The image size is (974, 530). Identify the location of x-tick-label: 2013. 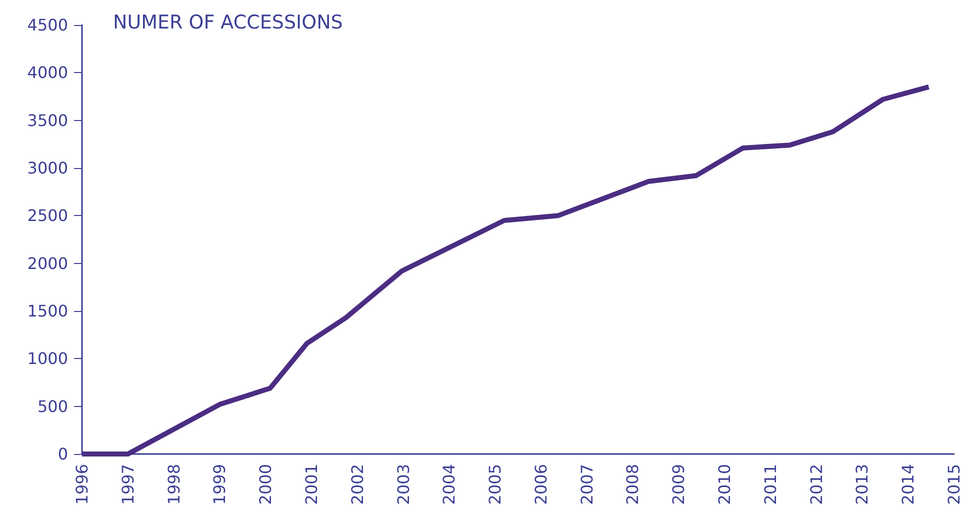
(862, 484).